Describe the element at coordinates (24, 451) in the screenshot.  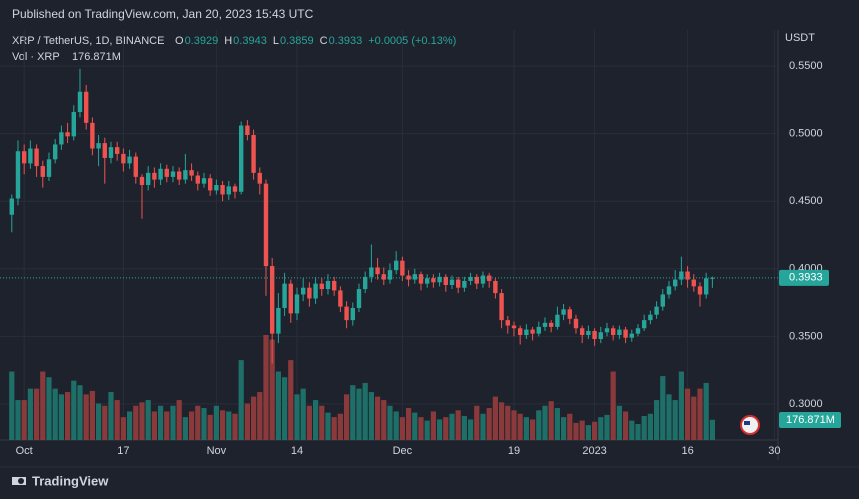
I see `x-tick-label: Oct` at that location.